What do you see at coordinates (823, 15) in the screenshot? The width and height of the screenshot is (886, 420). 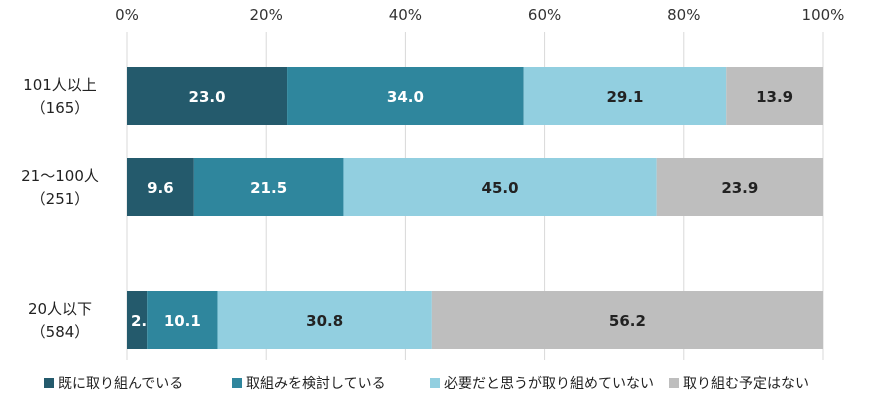 I see `x-tick-label: 100%` at bounding box center [823, 15].